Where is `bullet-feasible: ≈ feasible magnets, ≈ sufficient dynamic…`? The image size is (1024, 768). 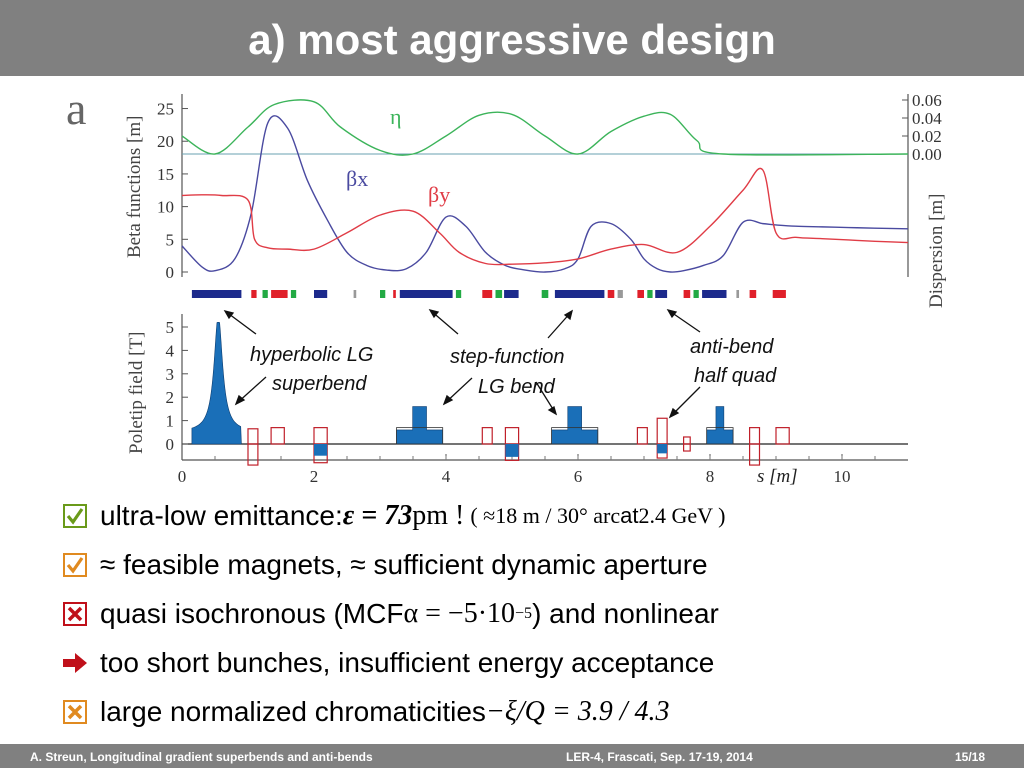 bullet-feasible: ≈ feasible magnets, ≈ sufficient dynamic… is located at coordinates (385, 565).